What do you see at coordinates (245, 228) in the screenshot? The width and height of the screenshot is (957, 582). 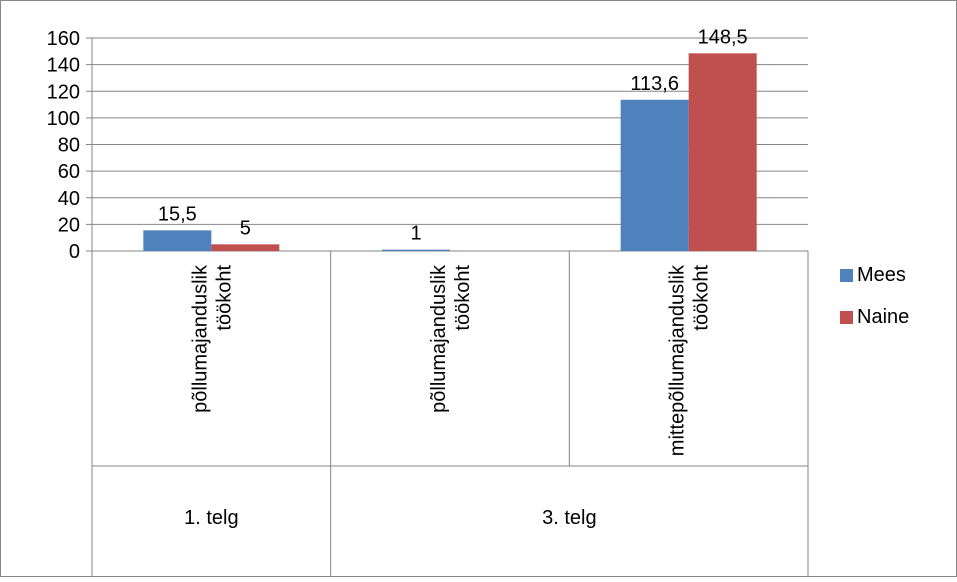 I see `data-label: 5` at bounding box center [245, 228].